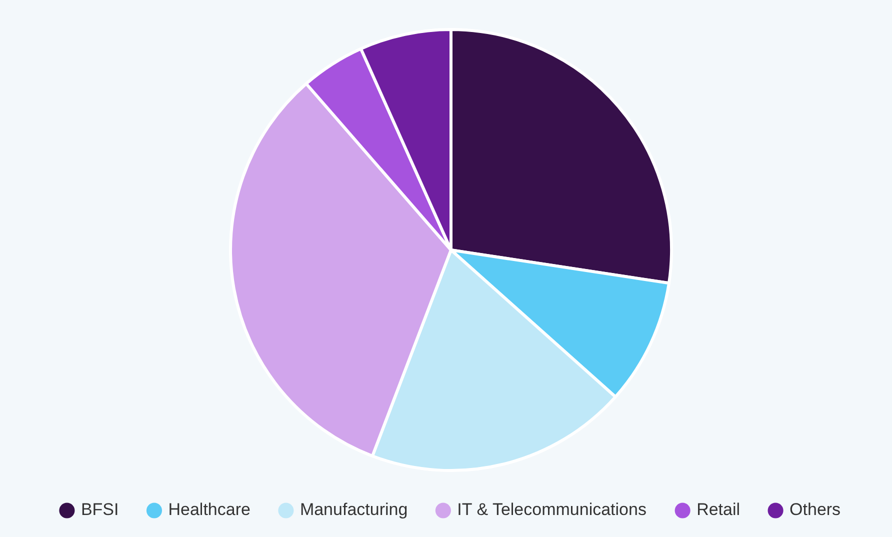 This screenshot has height=537, width=892. What do you see at coordinates (209, 510) in the screenshot?
I see `legend-label: Healthcare` at bounding box center [209, 510].